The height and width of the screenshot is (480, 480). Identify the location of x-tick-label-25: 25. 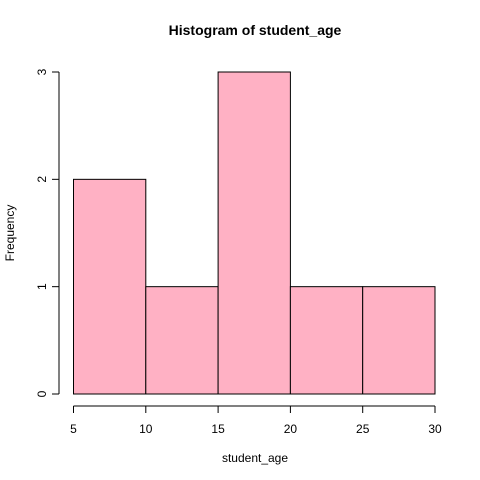
(363, 429).